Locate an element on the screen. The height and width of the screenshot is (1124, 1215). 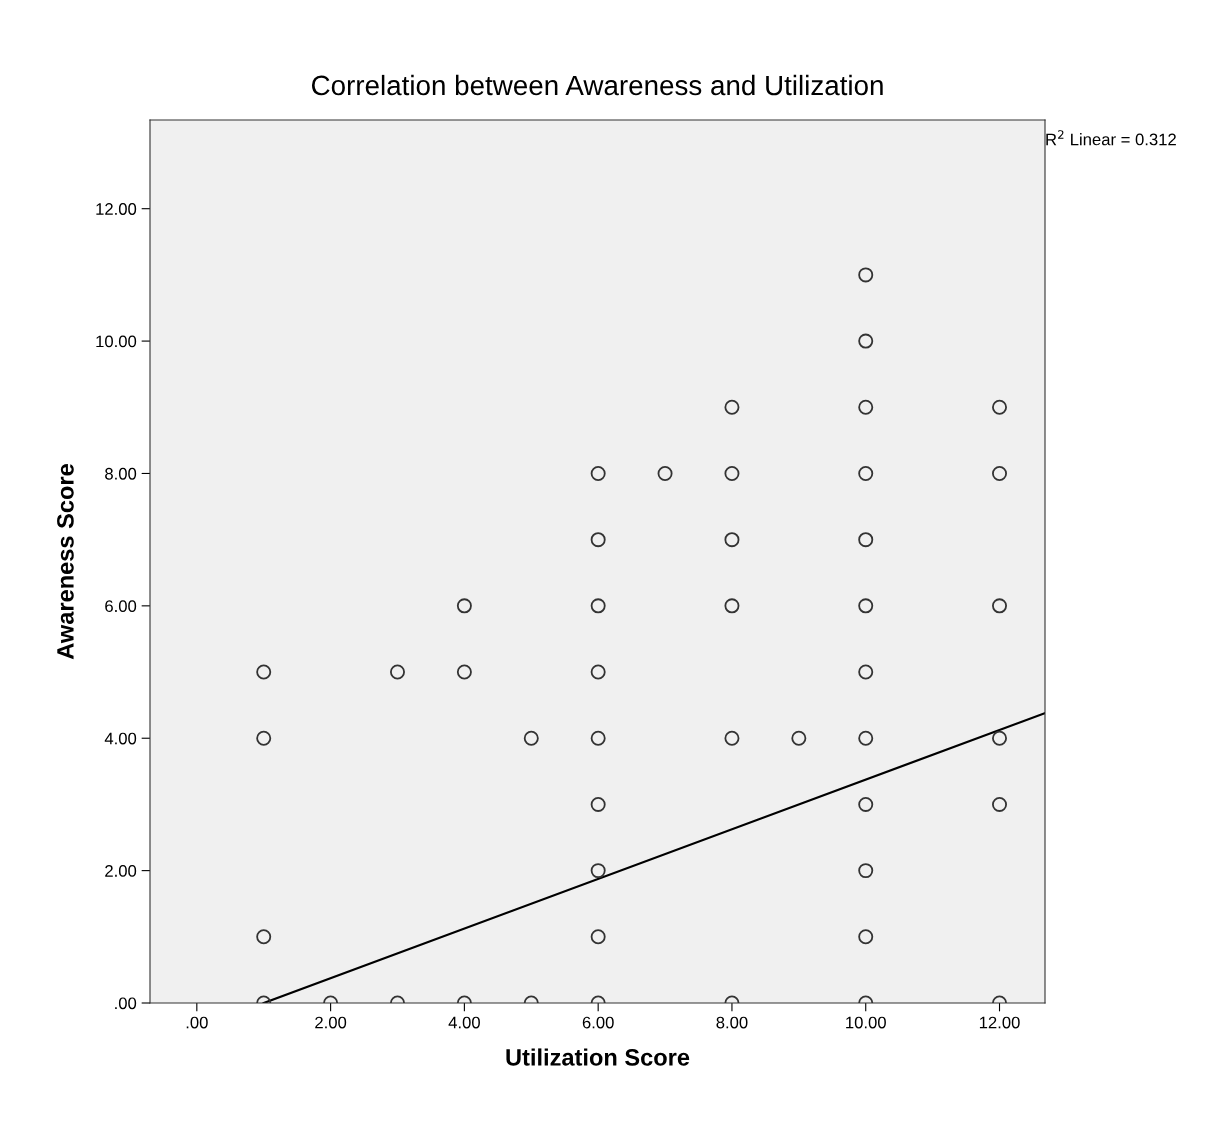
y-tick-label: 10.00 is located at coordinates (116, 341).